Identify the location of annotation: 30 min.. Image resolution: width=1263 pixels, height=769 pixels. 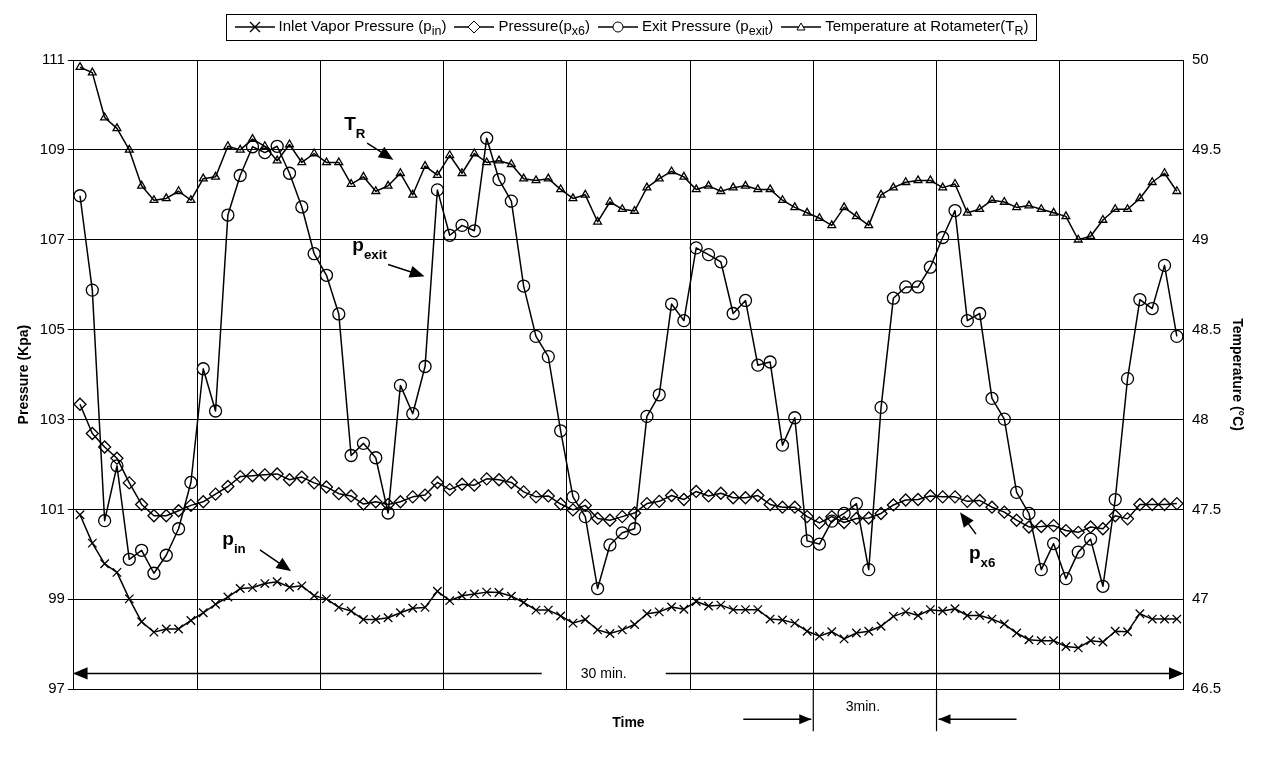
(603, 673).